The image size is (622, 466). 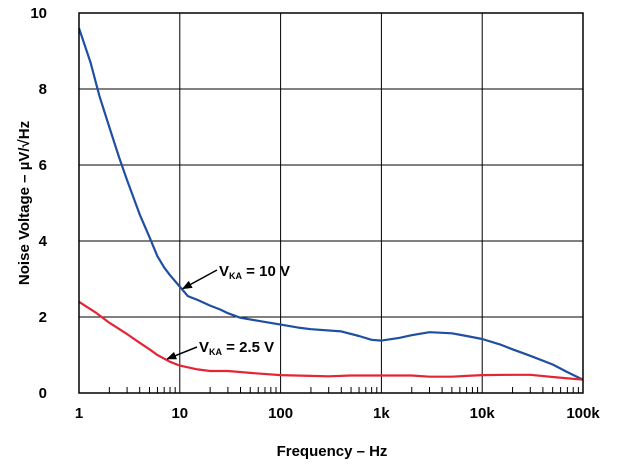 What do you see at coordinates (38, 13) in the screenshot?
I see `y-tick-label: 10` at bounding box center [38, 13].